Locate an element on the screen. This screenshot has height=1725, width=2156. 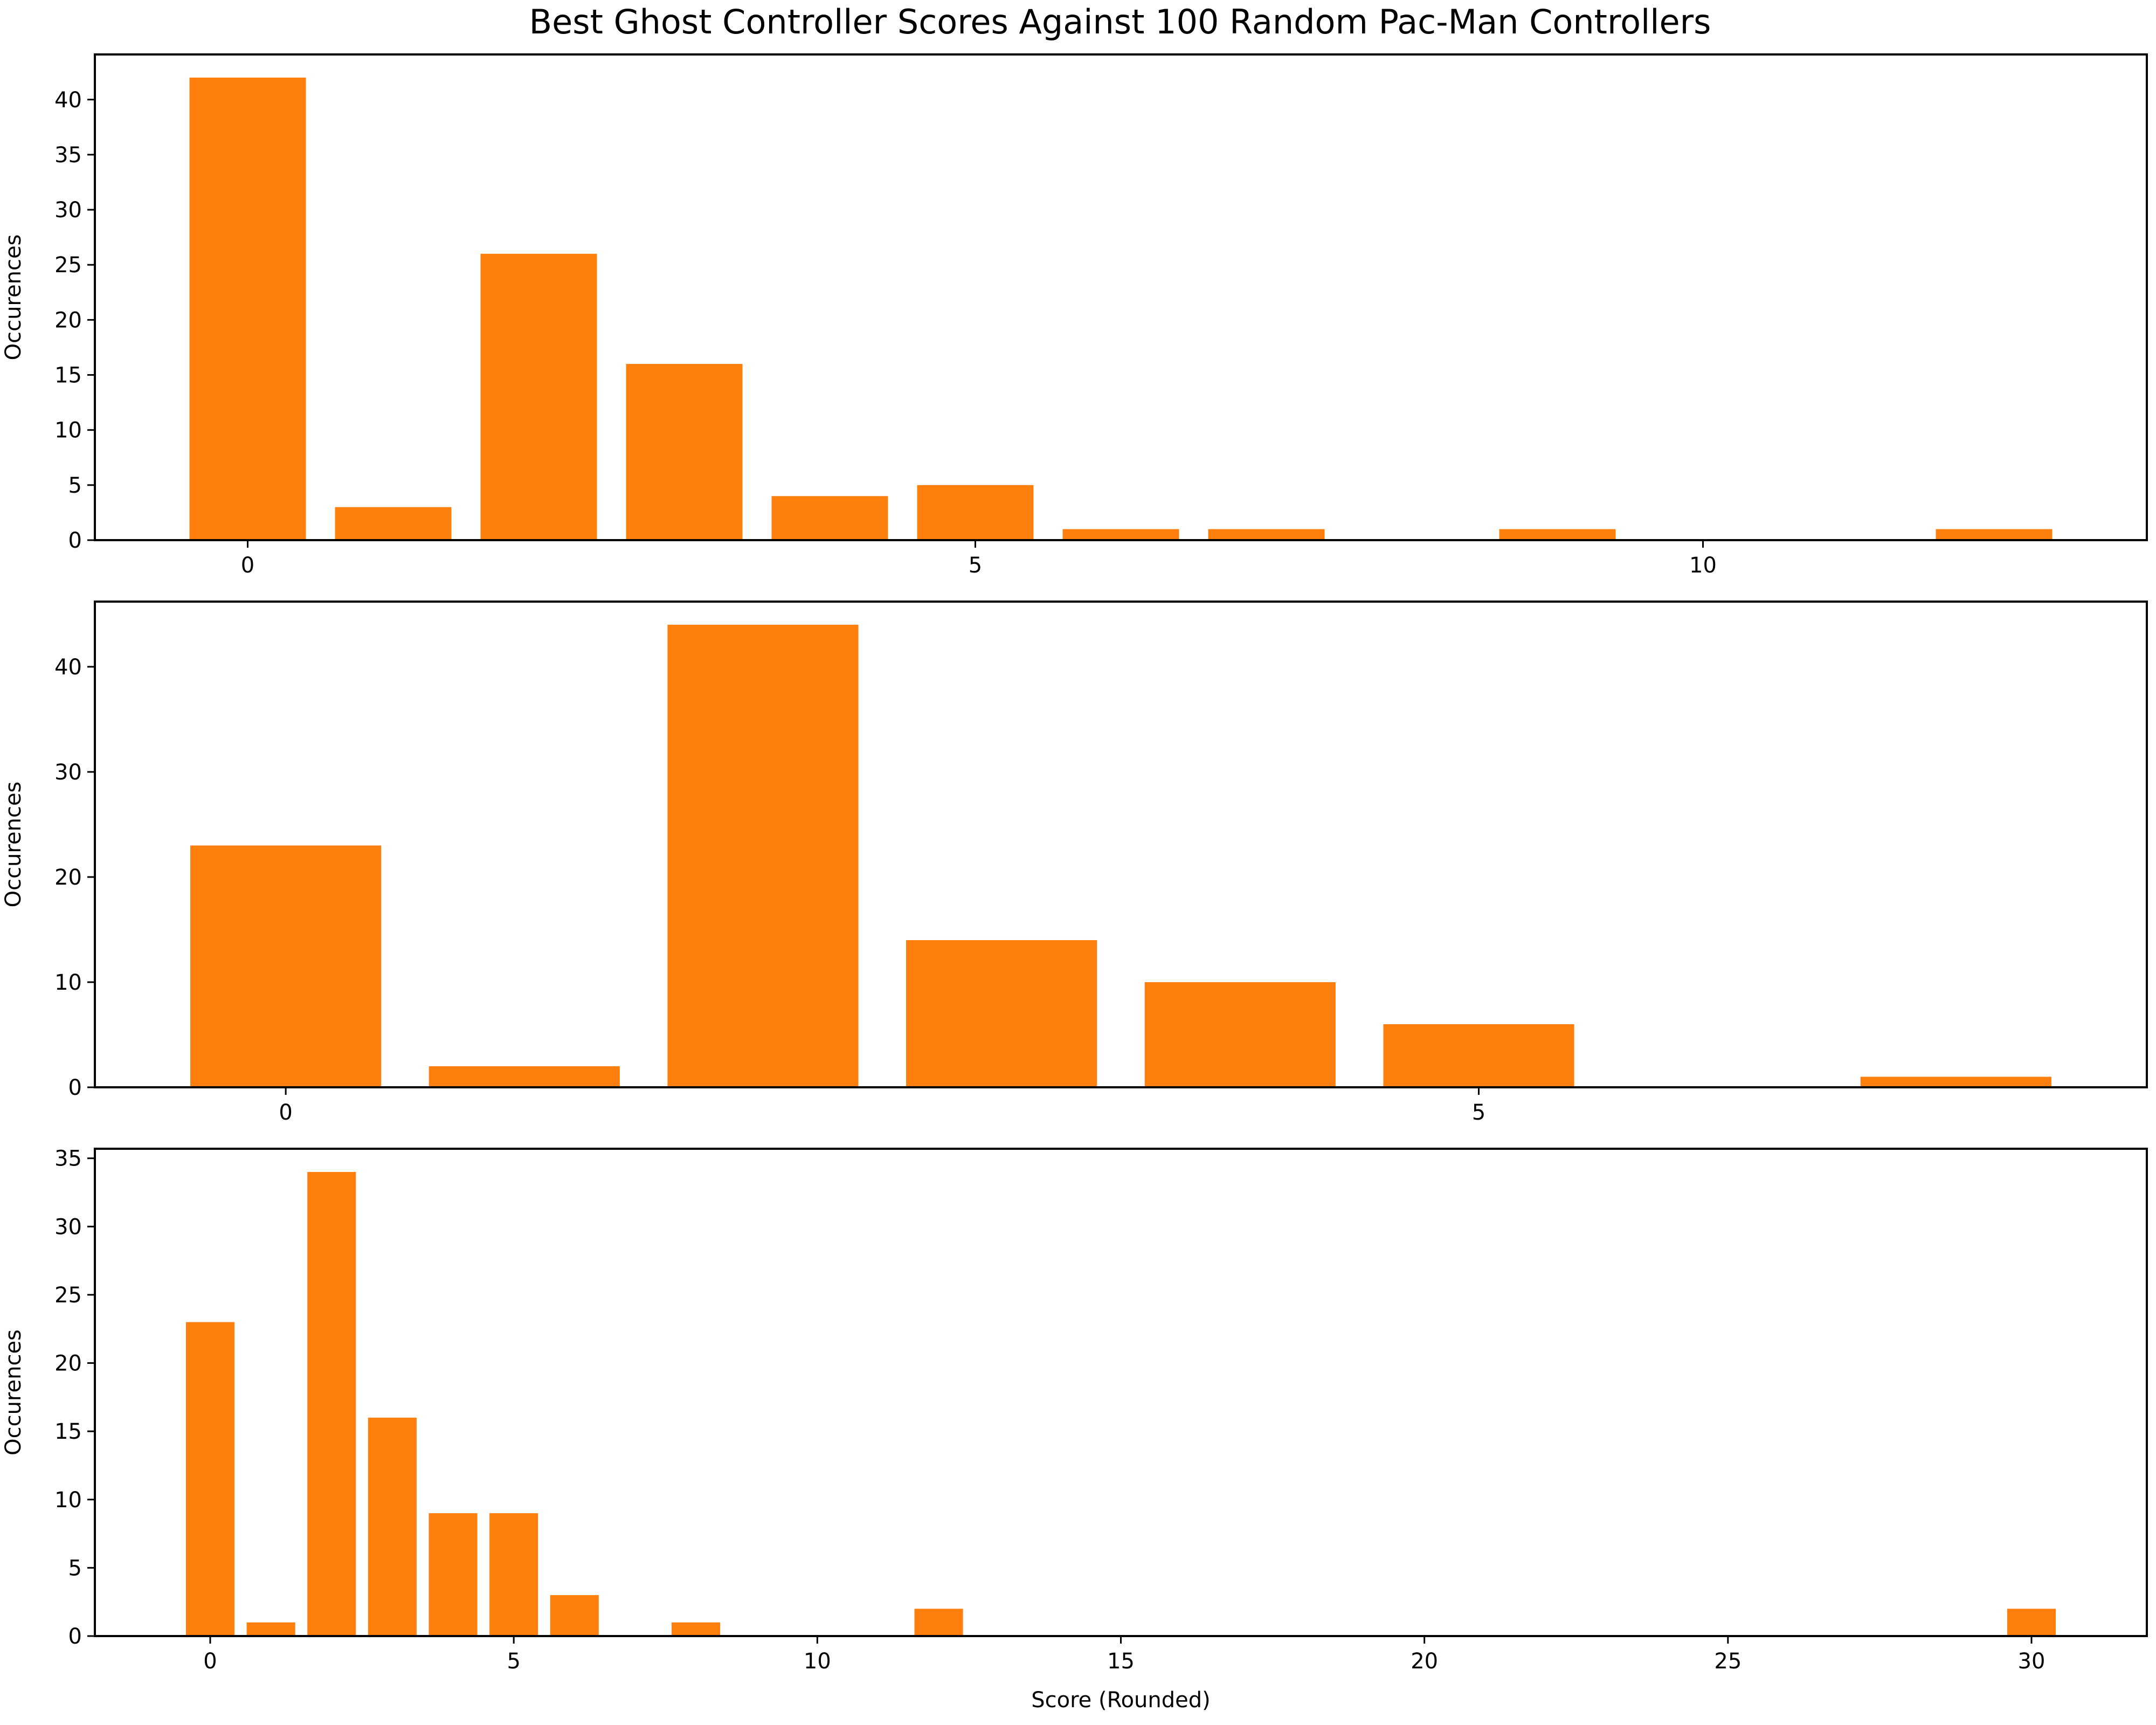
x-axis-ticks: 0 5 10 is located at coordinates (979, 559).